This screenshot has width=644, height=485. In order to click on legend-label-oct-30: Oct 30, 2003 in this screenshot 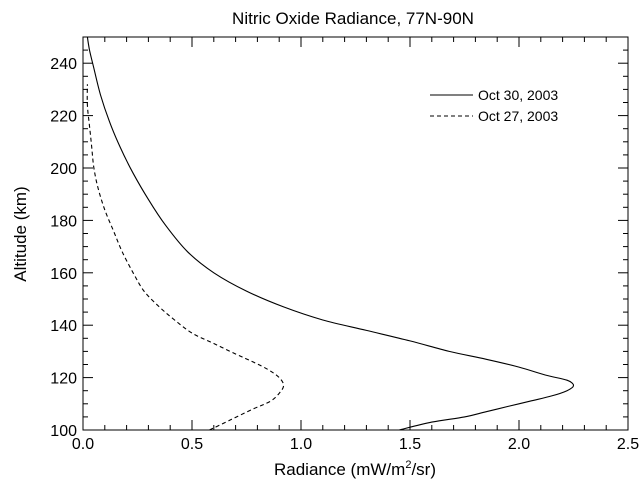, I will do `click(518, 95)`.